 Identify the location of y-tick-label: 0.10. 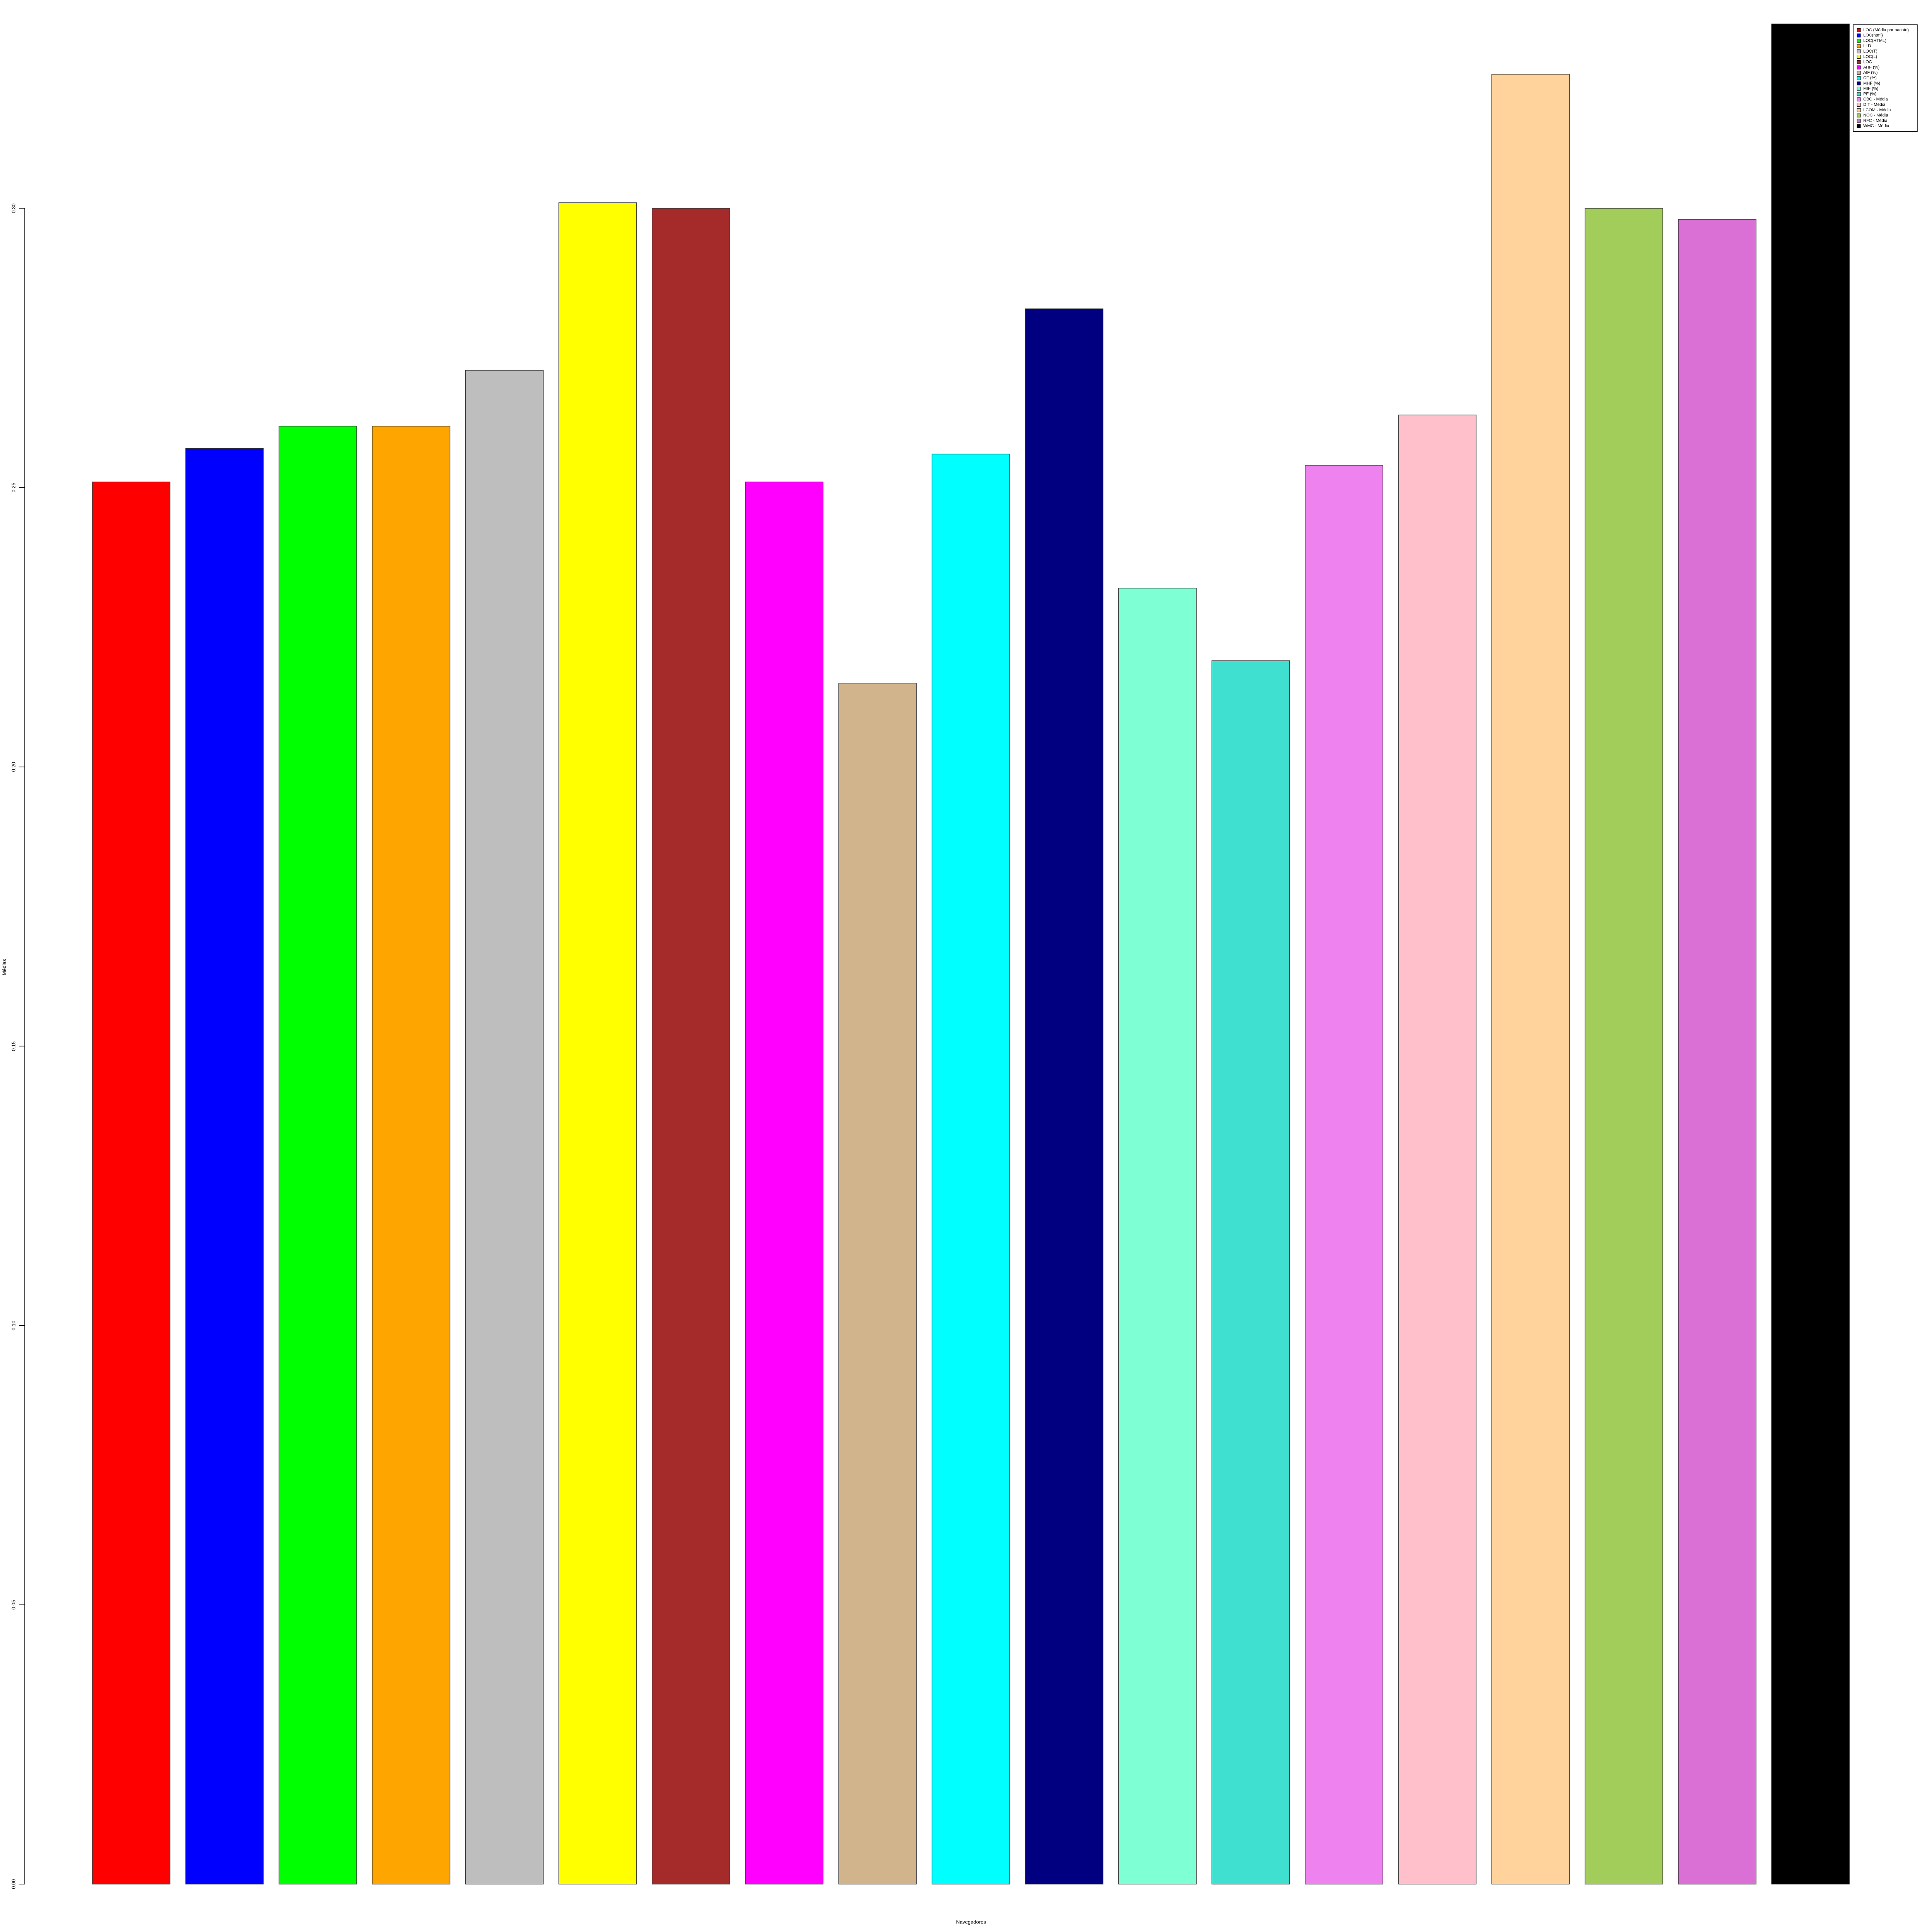
(13, 1326).